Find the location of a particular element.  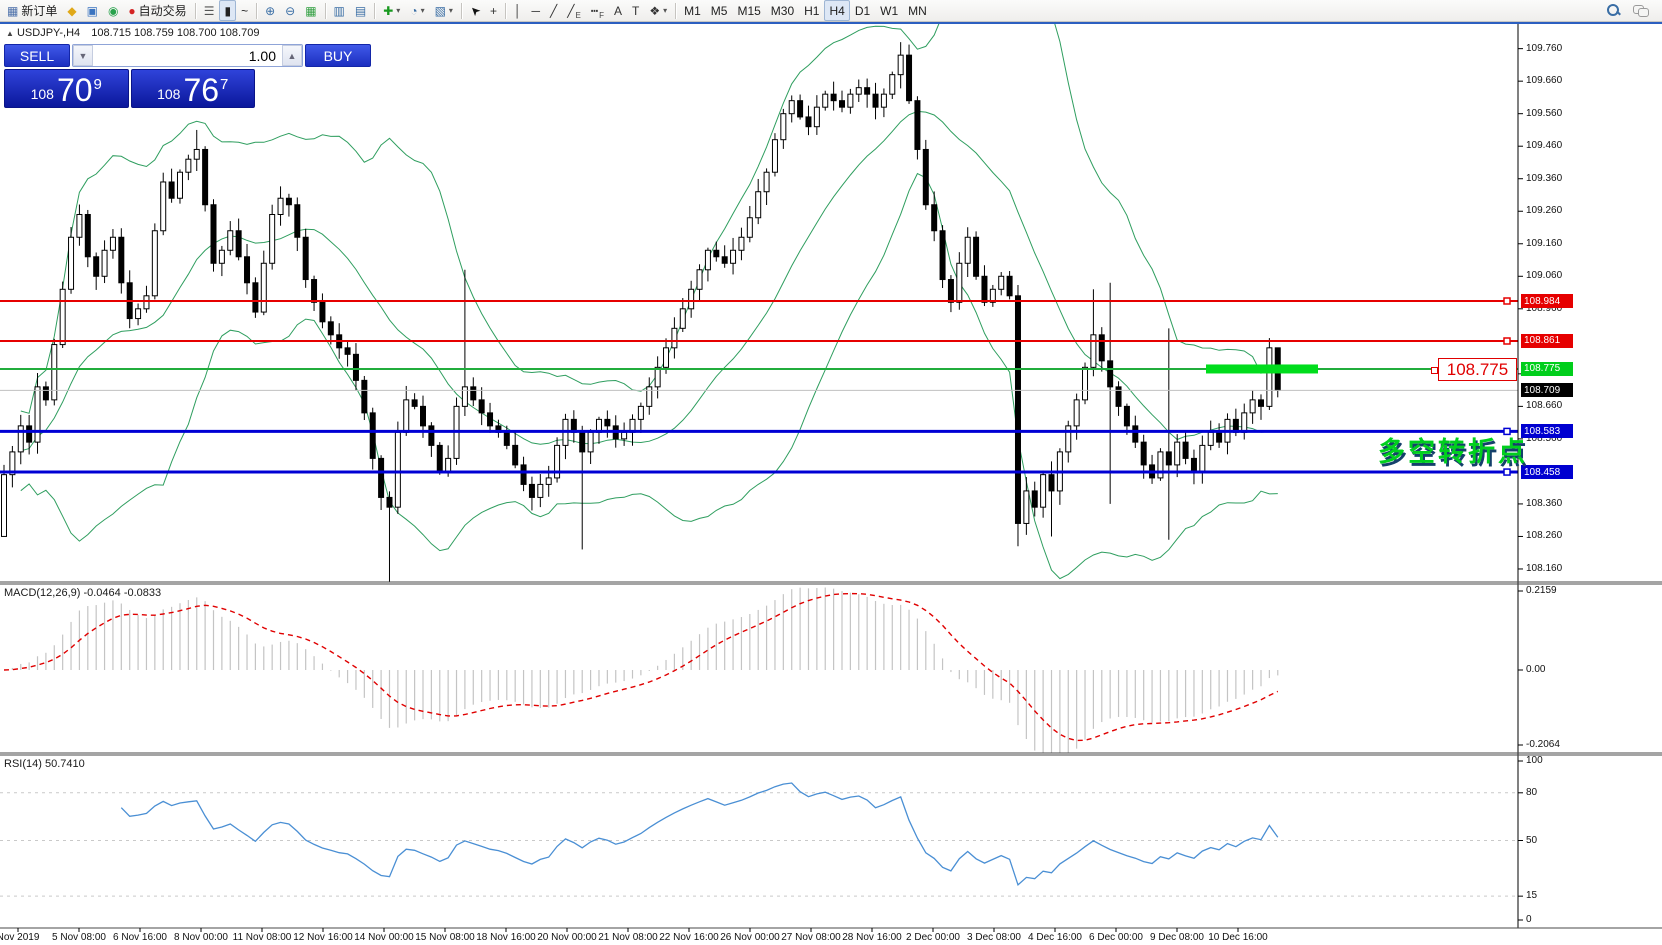

timeframe-w1-button: W1 is located at coordinates (889, 10).